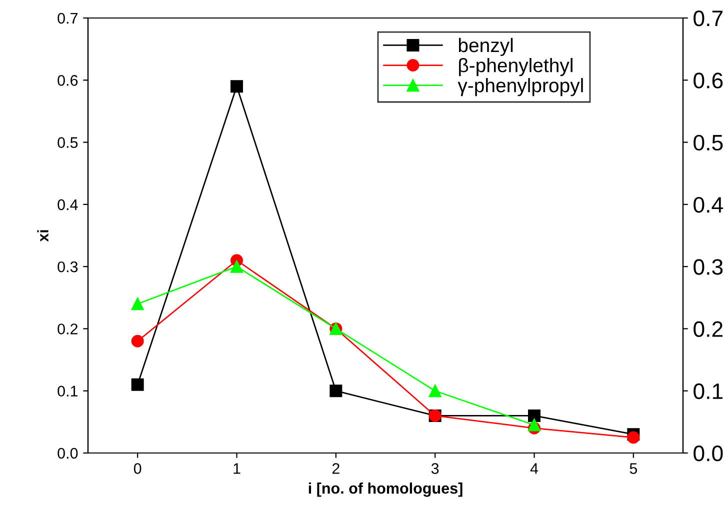 Image resolution: width=725 pixels, height=514 pixels. What do you see at coordinates (708, 18) in the screenshot?
I see `y2-tick-label: 0.7` at bounding box center [708, 18].